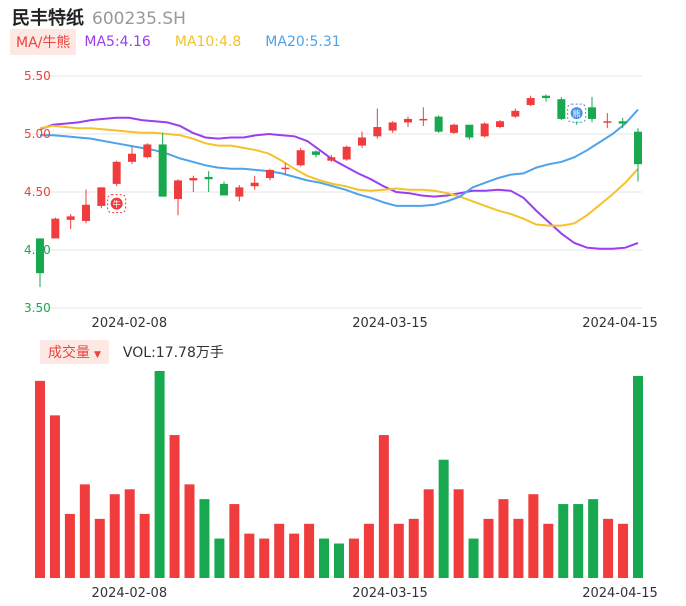 This screenshot has height=606, width=686. I want to click on ma-legend: MA/牛熊 MA5:4.16 MA10:4.8 MA20:5.31, so click(187, 42).